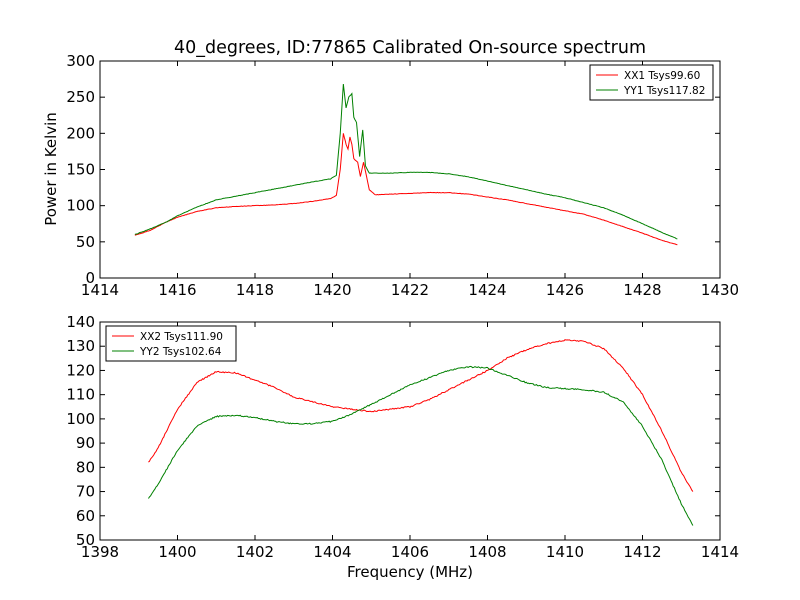  What do you see at coordinates (410, 572) in the screenshot?
I see `x-axis-label: Frequency (MHz)` at bounding box center [410, 572].